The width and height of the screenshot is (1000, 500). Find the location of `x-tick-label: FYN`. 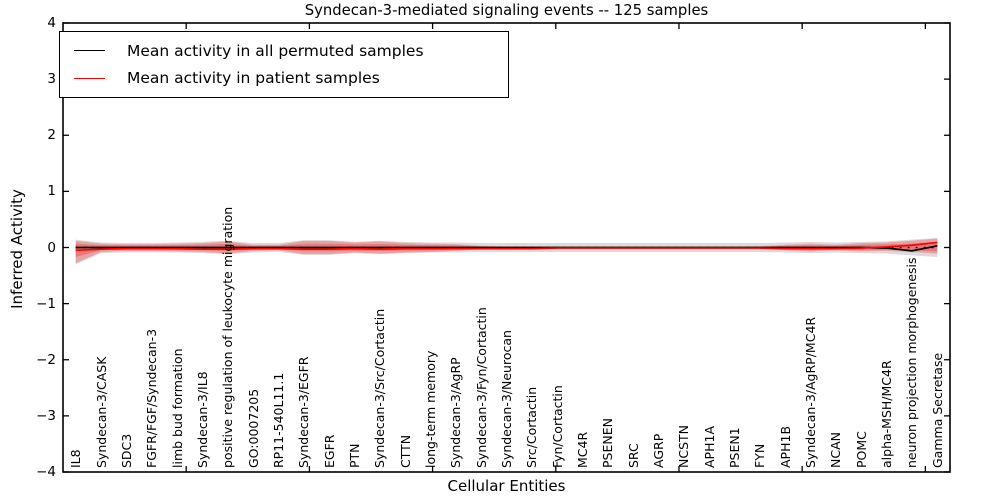

x-tick-label: FYN is located at coordinates (760, 455).